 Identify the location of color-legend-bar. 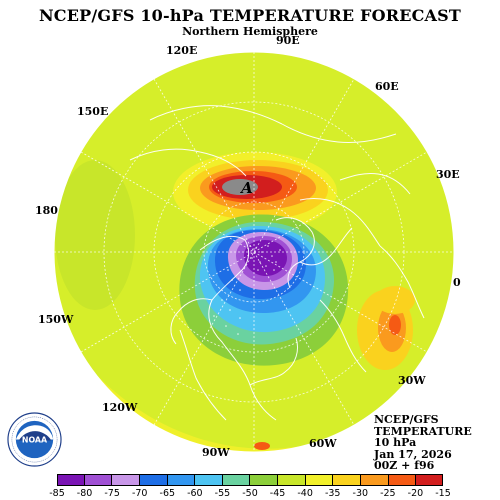
(250, 480).